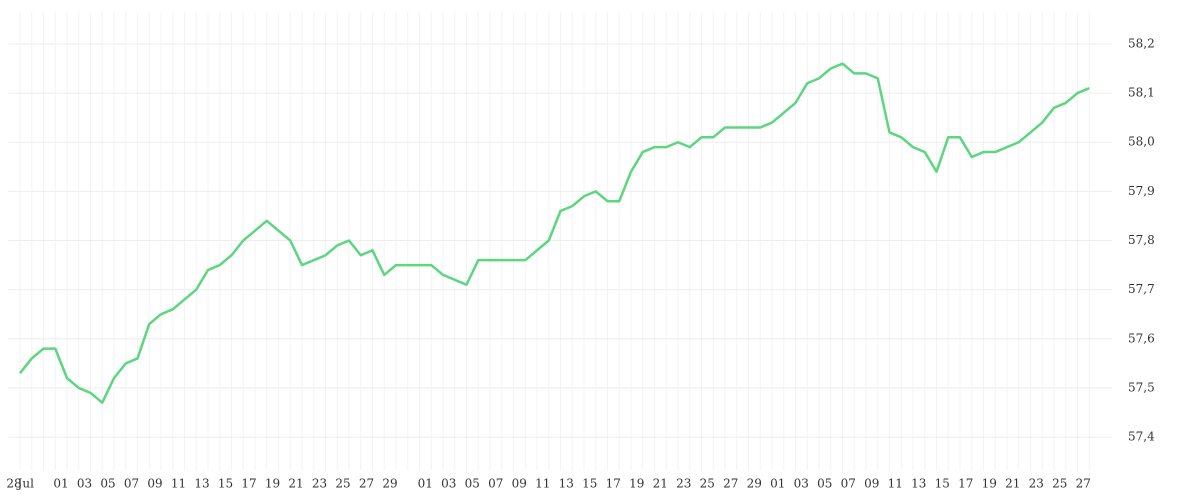 The height and width of the screenshot is (500, 1200). Describe the element at coordinates (1141, 43) in the screenshot. I see `y-tick-label: 58,2` at that location.